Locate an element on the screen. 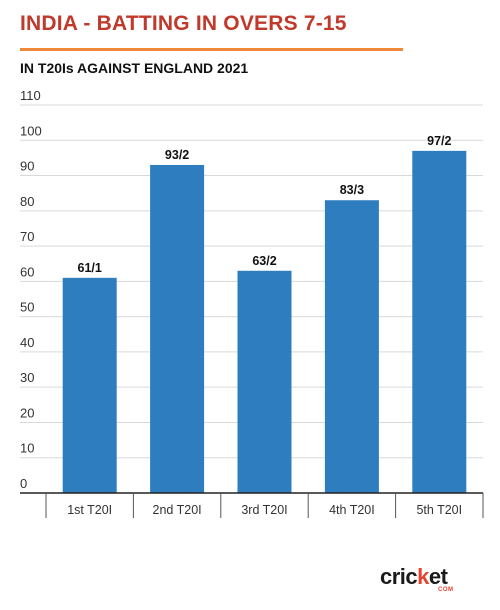 The image size is (500, 610). title-underline is located at coordinates (211, 49).